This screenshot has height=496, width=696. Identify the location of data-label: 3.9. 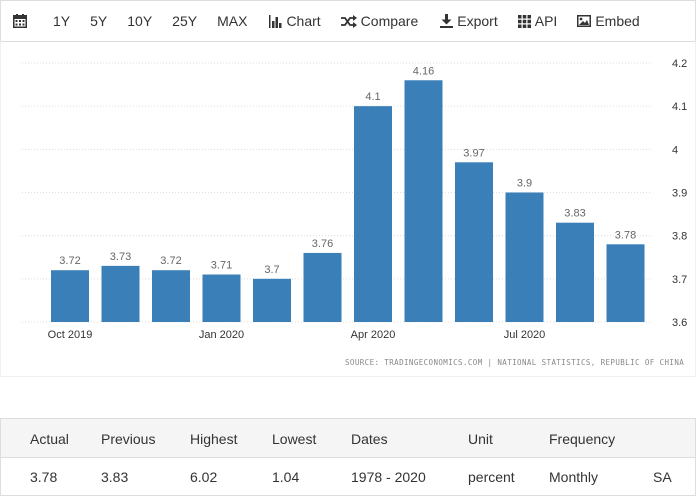
(524, 184).